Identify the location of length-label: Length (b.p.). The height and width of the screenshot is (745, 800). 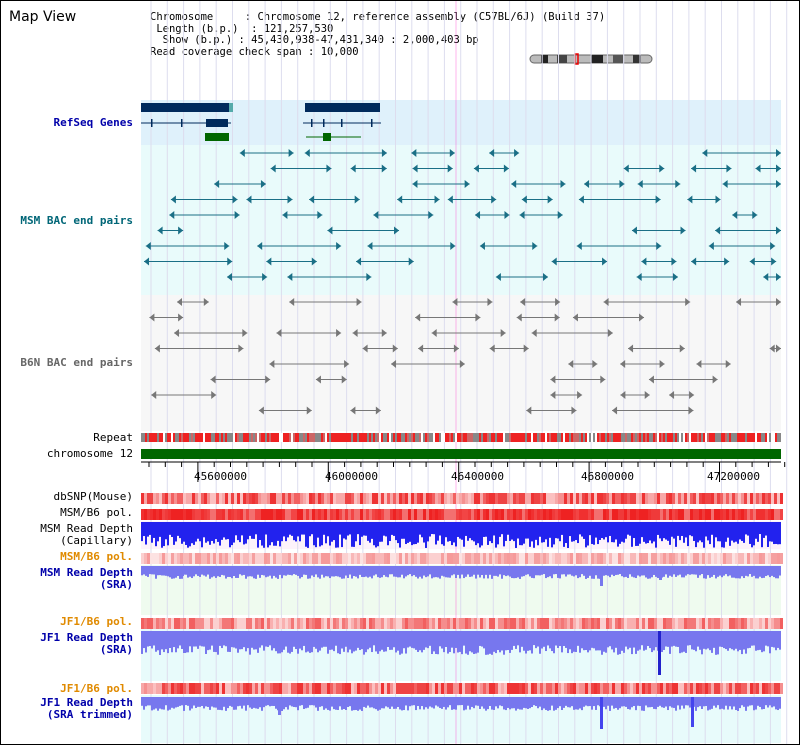
(197, 28).